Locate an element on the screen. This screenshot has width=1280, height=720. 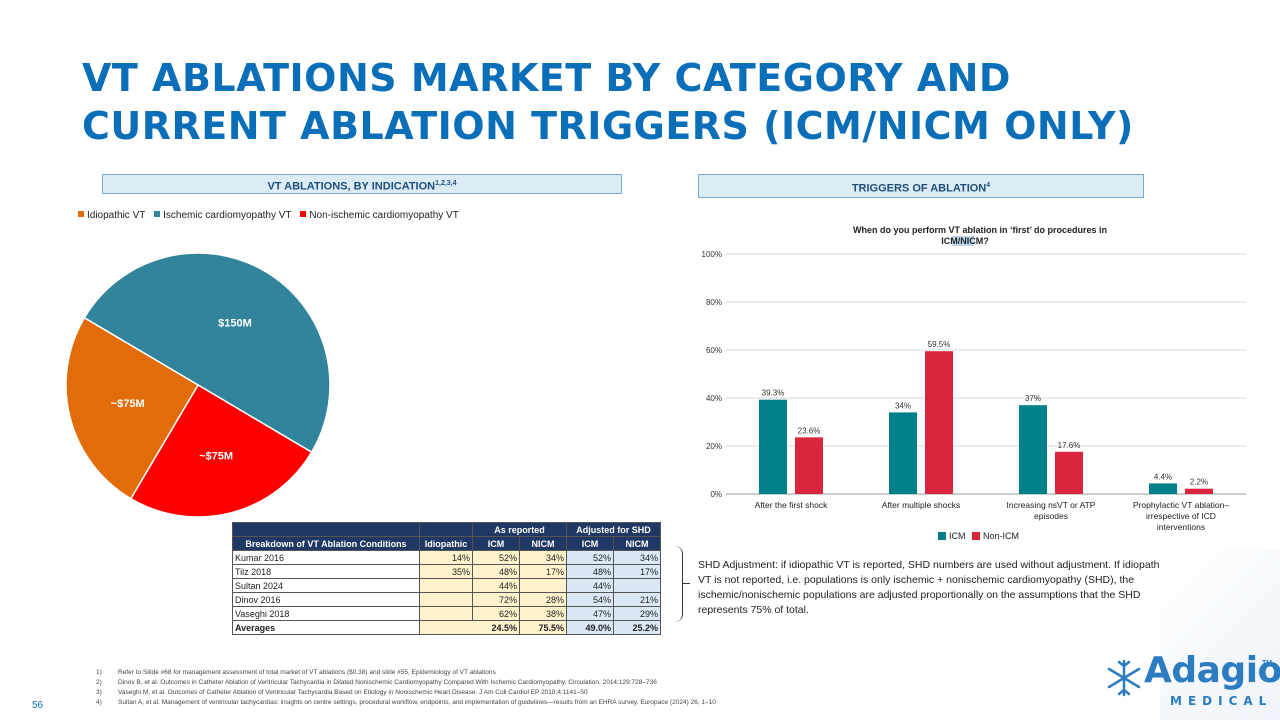
left-header-sup: 1,2,3,4 is located at coordinates (446, 183).